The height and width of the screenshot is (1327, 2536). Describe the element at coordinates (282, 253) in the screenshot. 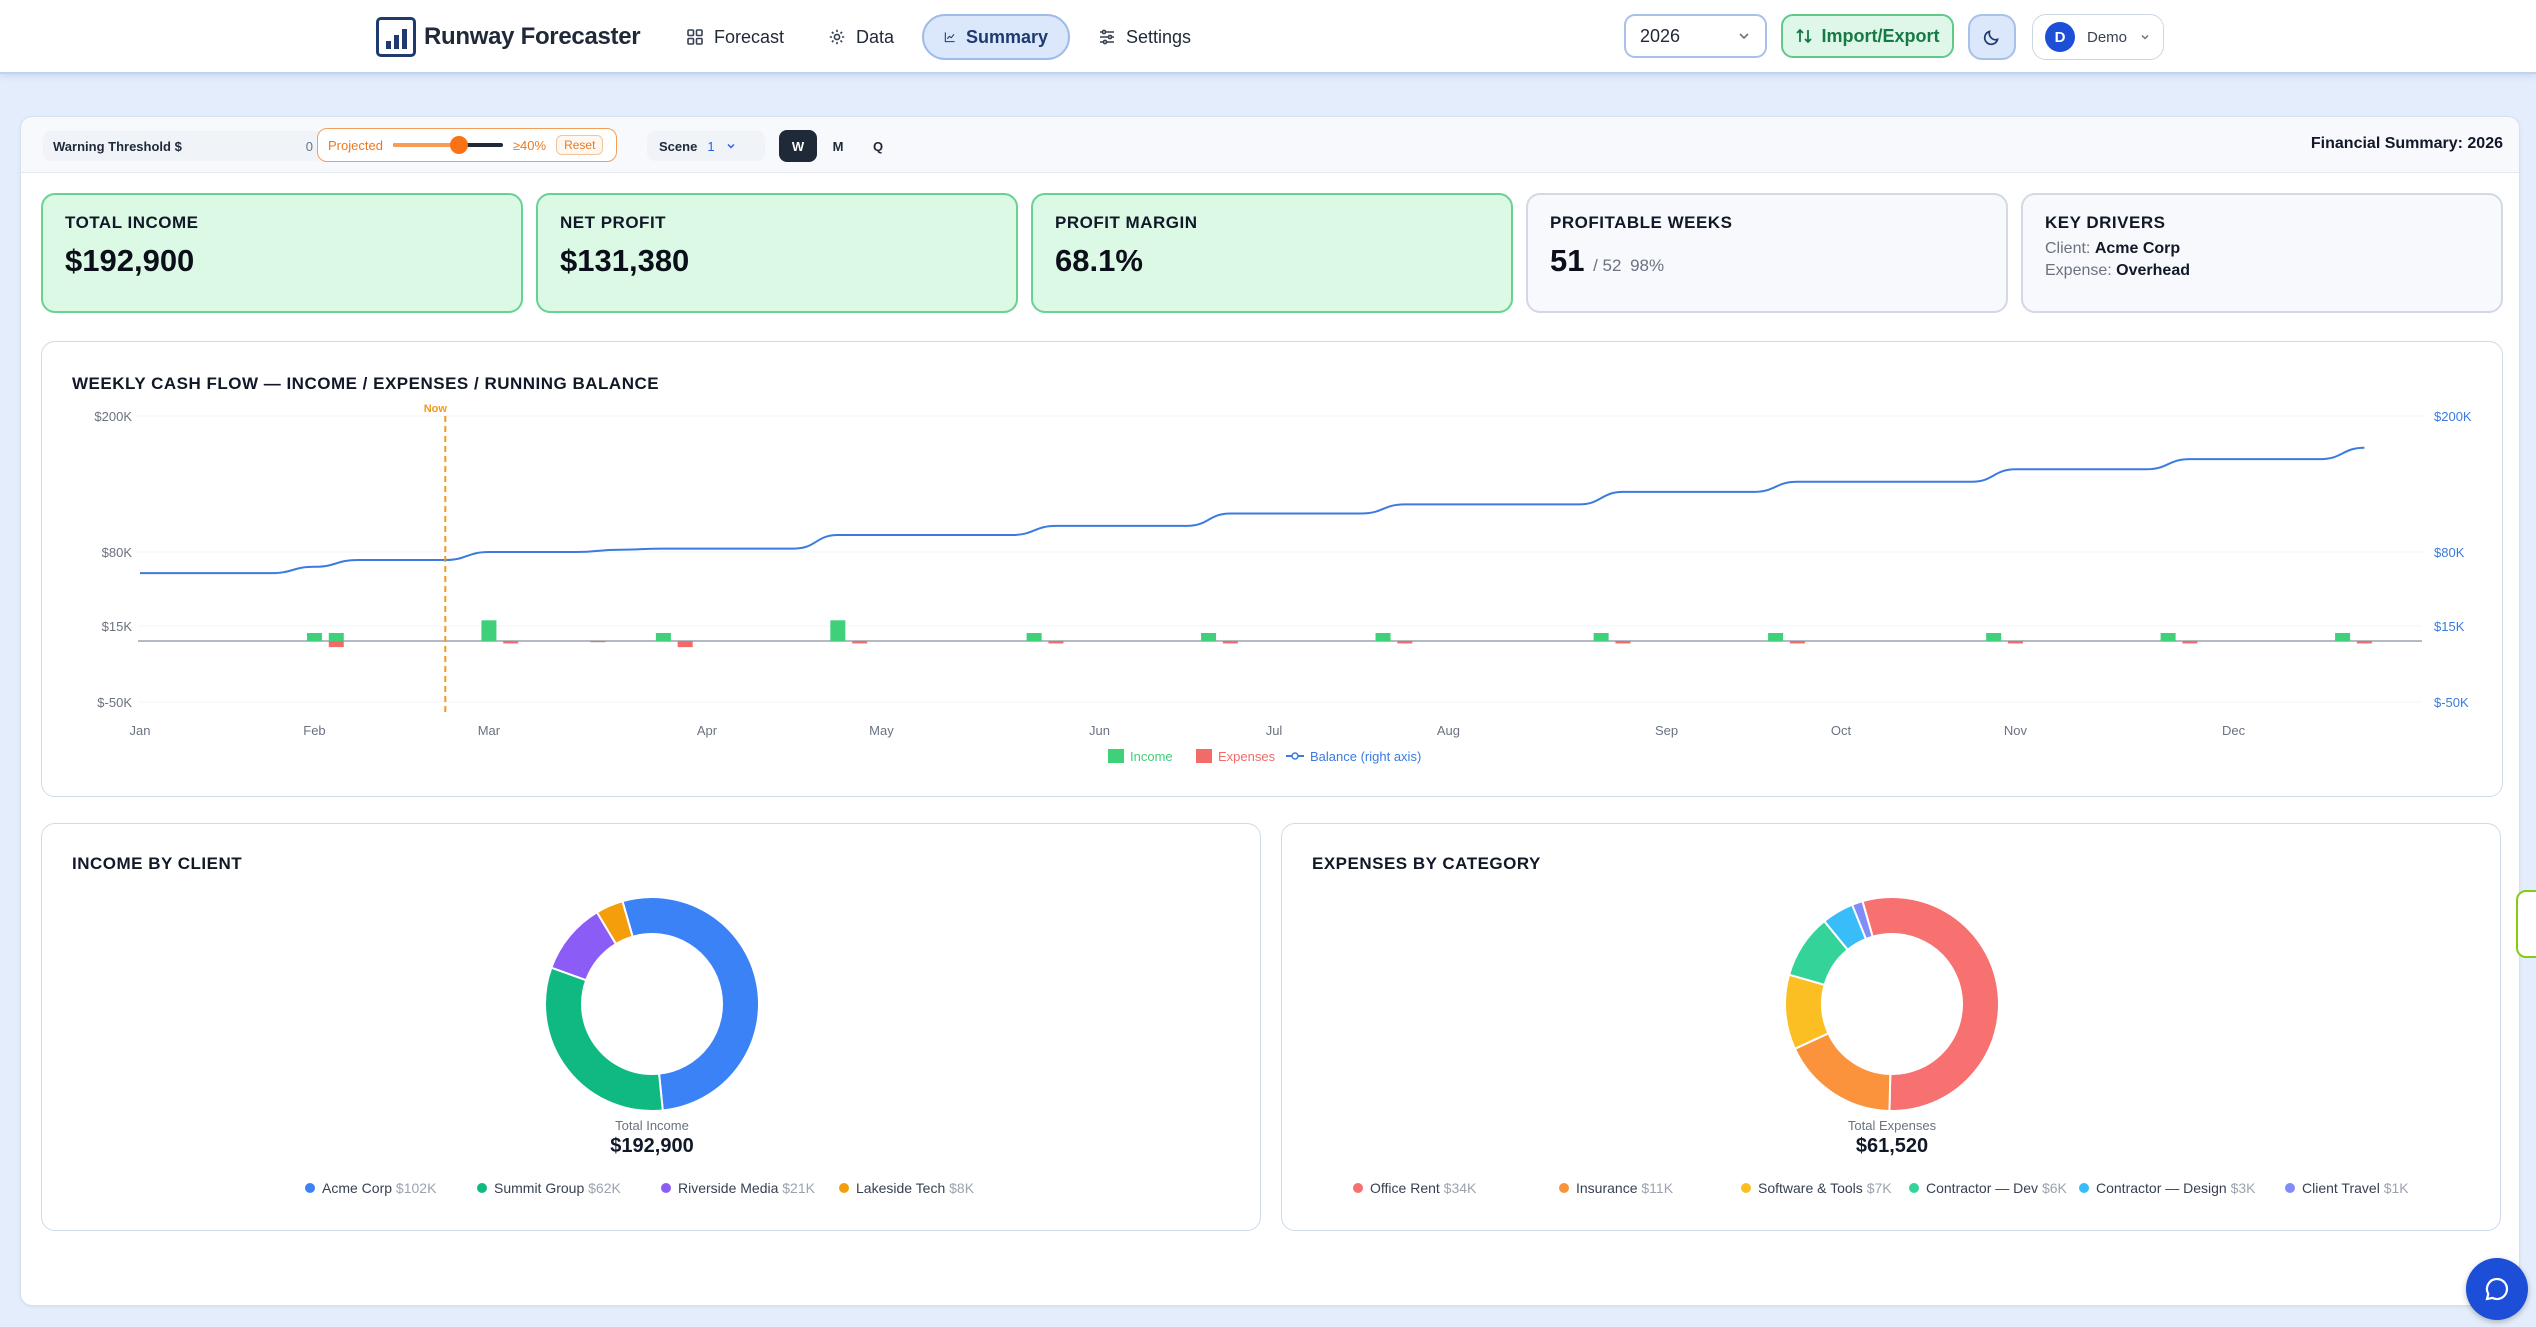

I see `kpi-total-income: TOTAL INCOME $192,900` at that location.